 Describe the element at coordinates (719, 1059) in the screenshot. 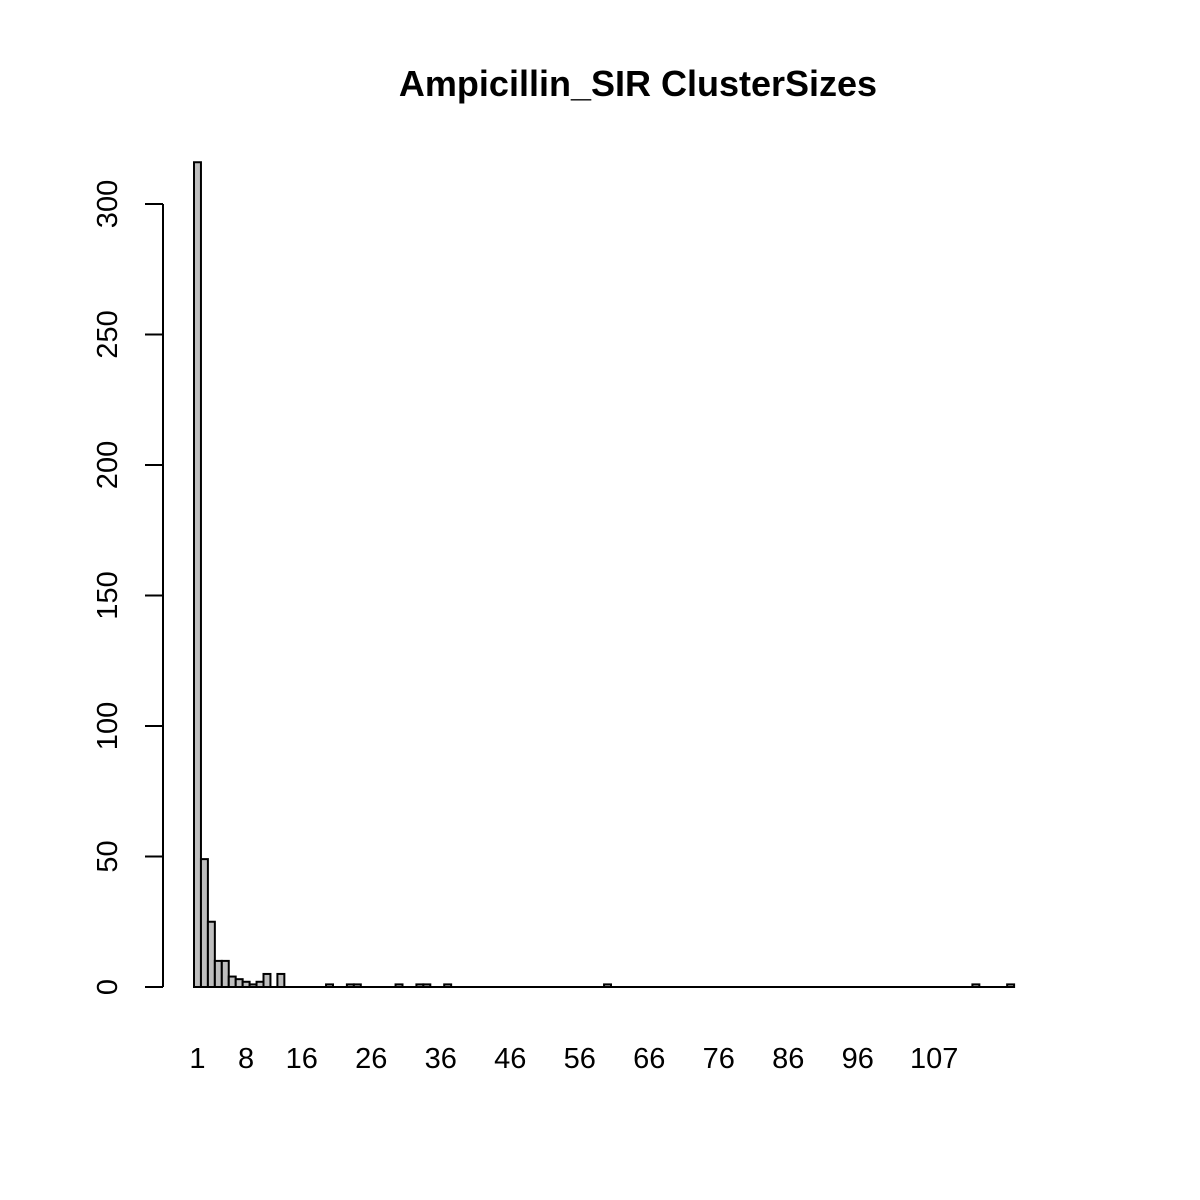

I see `x-tick-label: 76` at that location.